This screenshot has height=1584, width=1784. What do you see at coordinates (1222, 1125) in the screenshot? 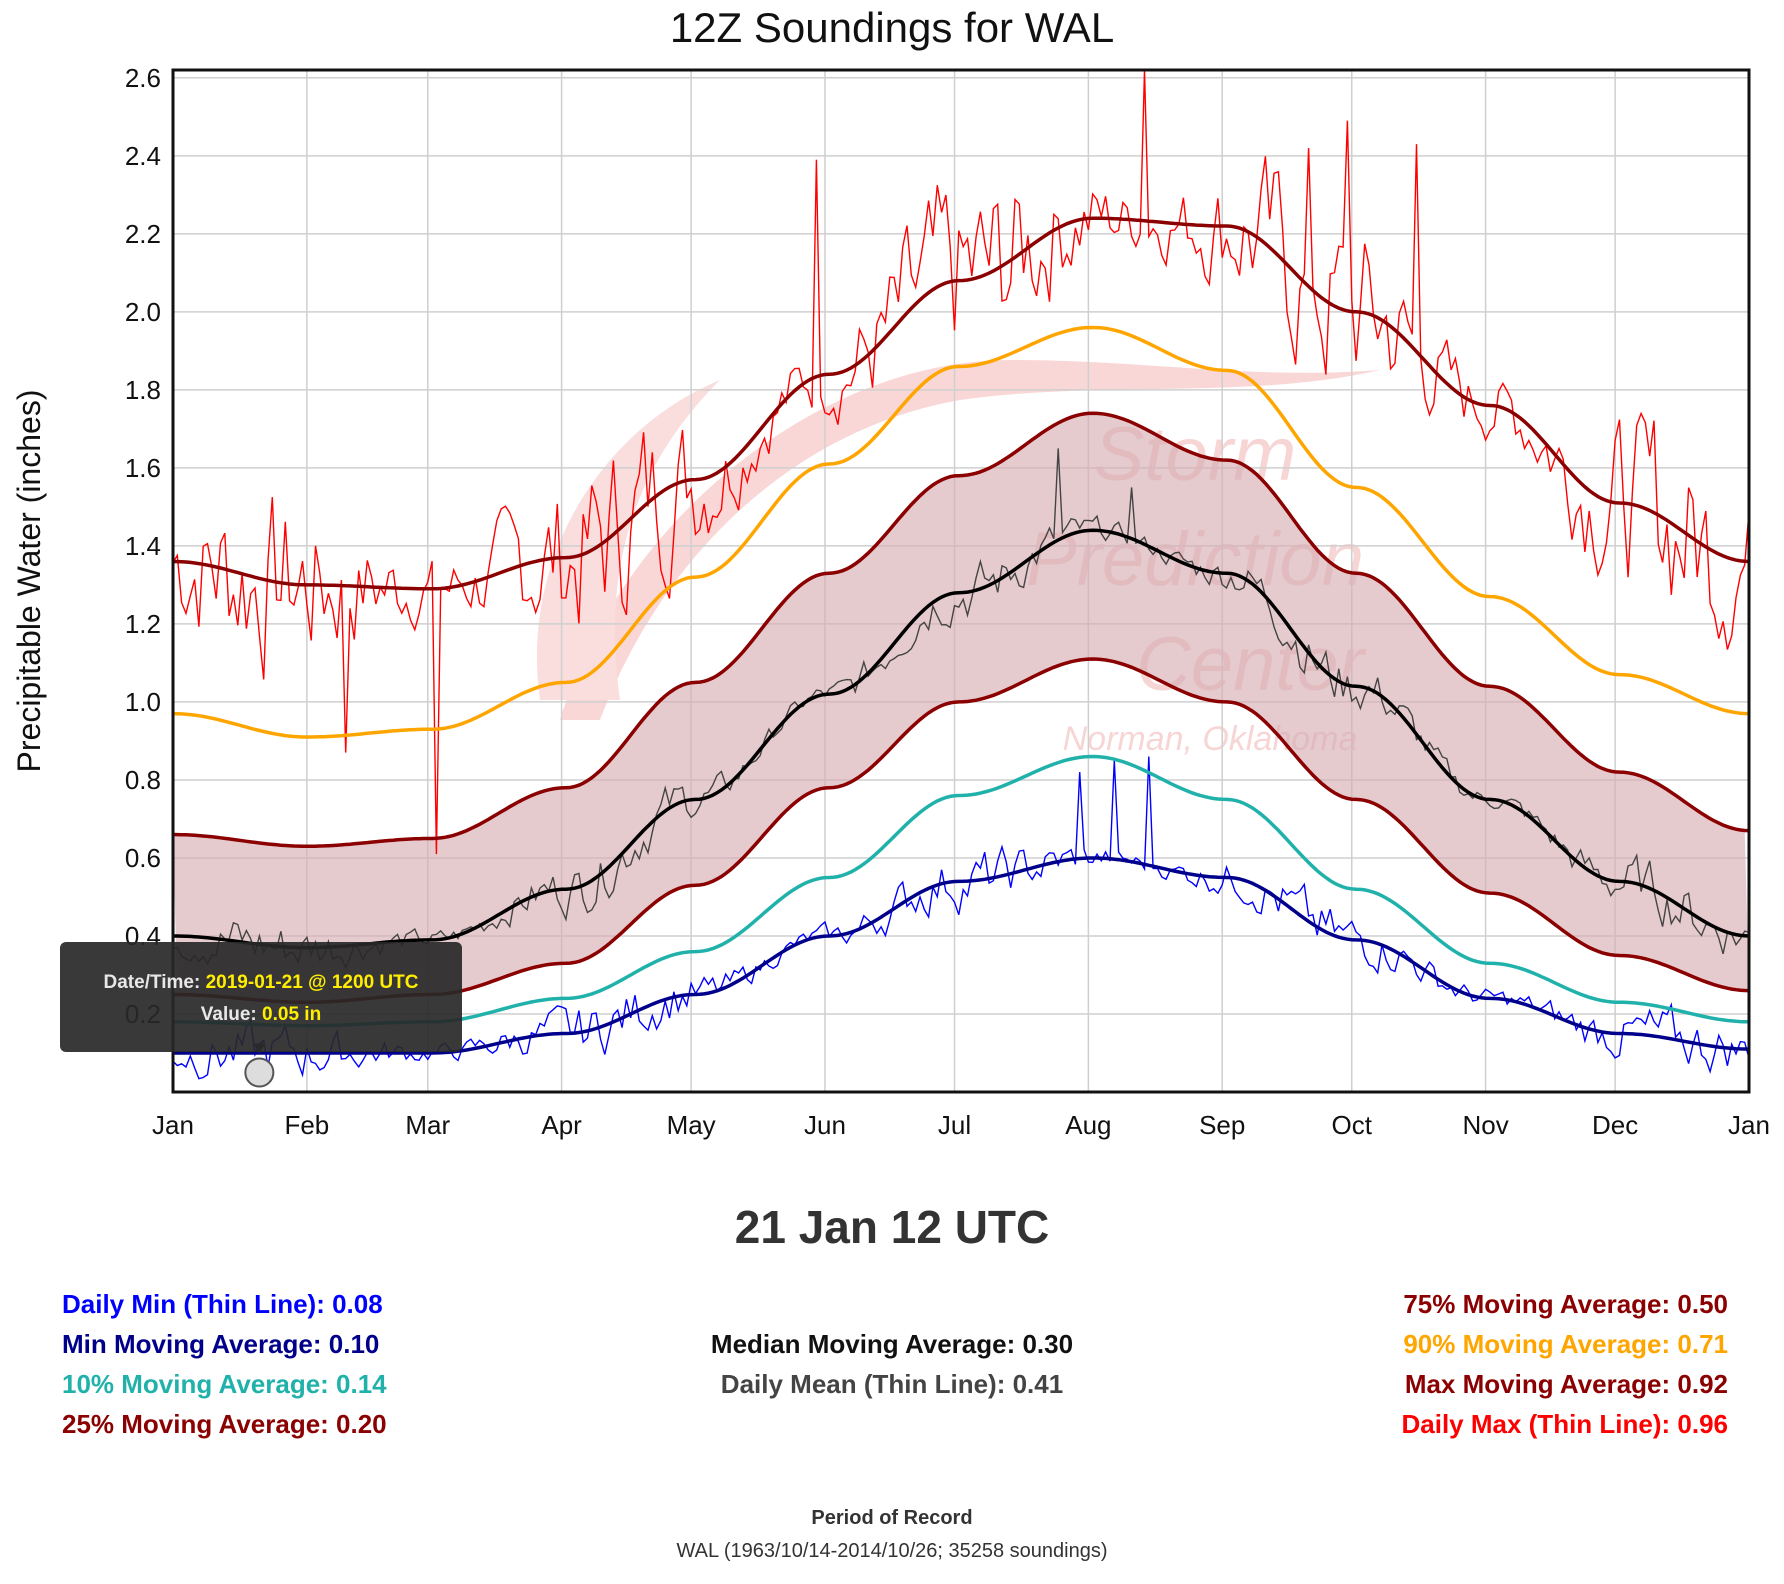
I see `x-tick-label: Sep` at bounding box center [1222, 1125].